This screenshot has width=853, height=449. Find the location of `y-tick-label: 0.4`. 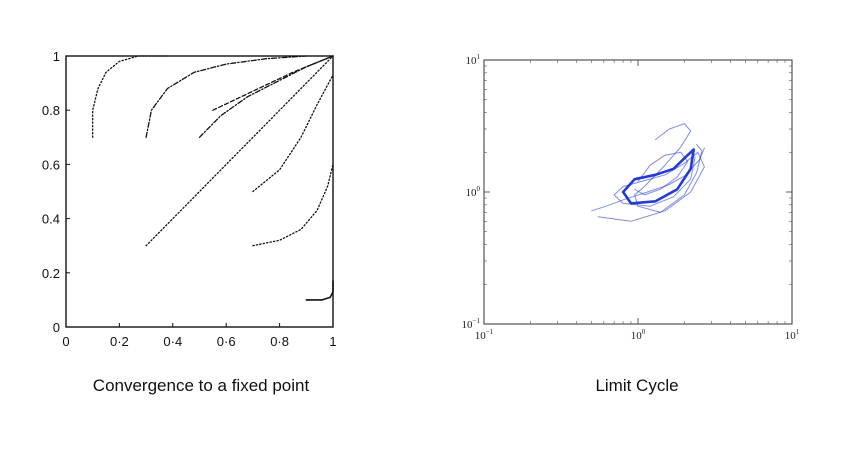

y-tick-label: 0.4 is located at coordinates (51, 219).